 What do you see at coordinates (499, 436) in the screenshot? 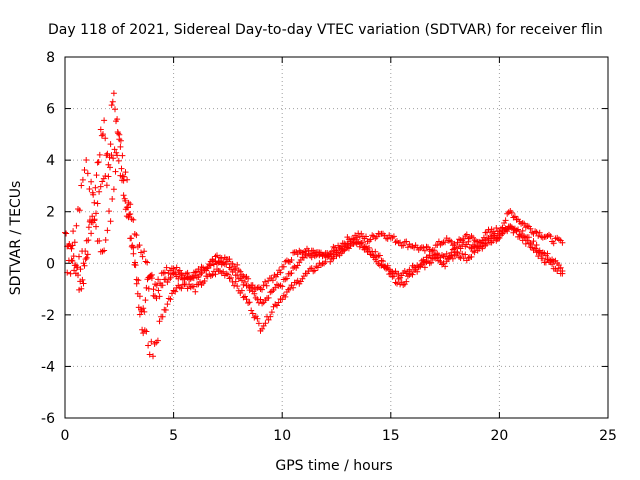
I see `x-tick-label: 20` at bounding box center [499, 436].